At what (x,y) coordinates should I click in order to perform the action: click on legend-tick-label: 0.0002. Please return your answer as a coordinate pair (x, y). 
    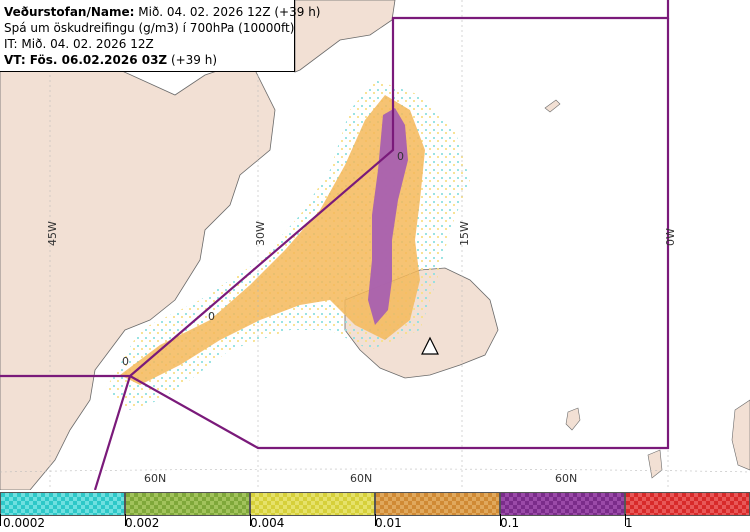
    Looking at the image, I should click on (24, 523).